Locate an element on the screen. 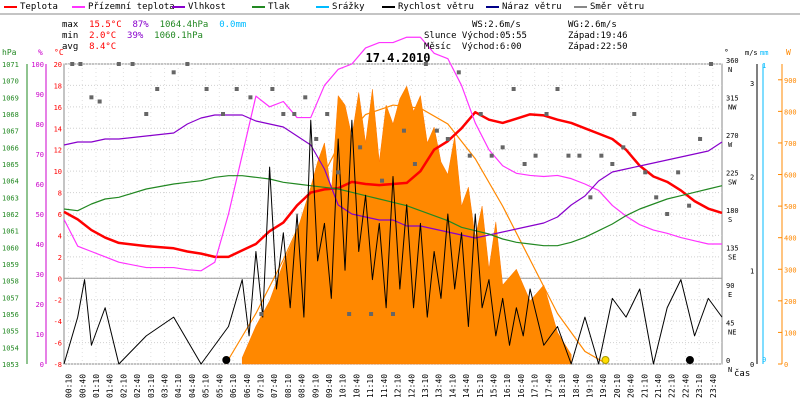 The height and width of the screenshot is (400, 800). x-tick-label: 05:10 is located at coordinates (206, 386).